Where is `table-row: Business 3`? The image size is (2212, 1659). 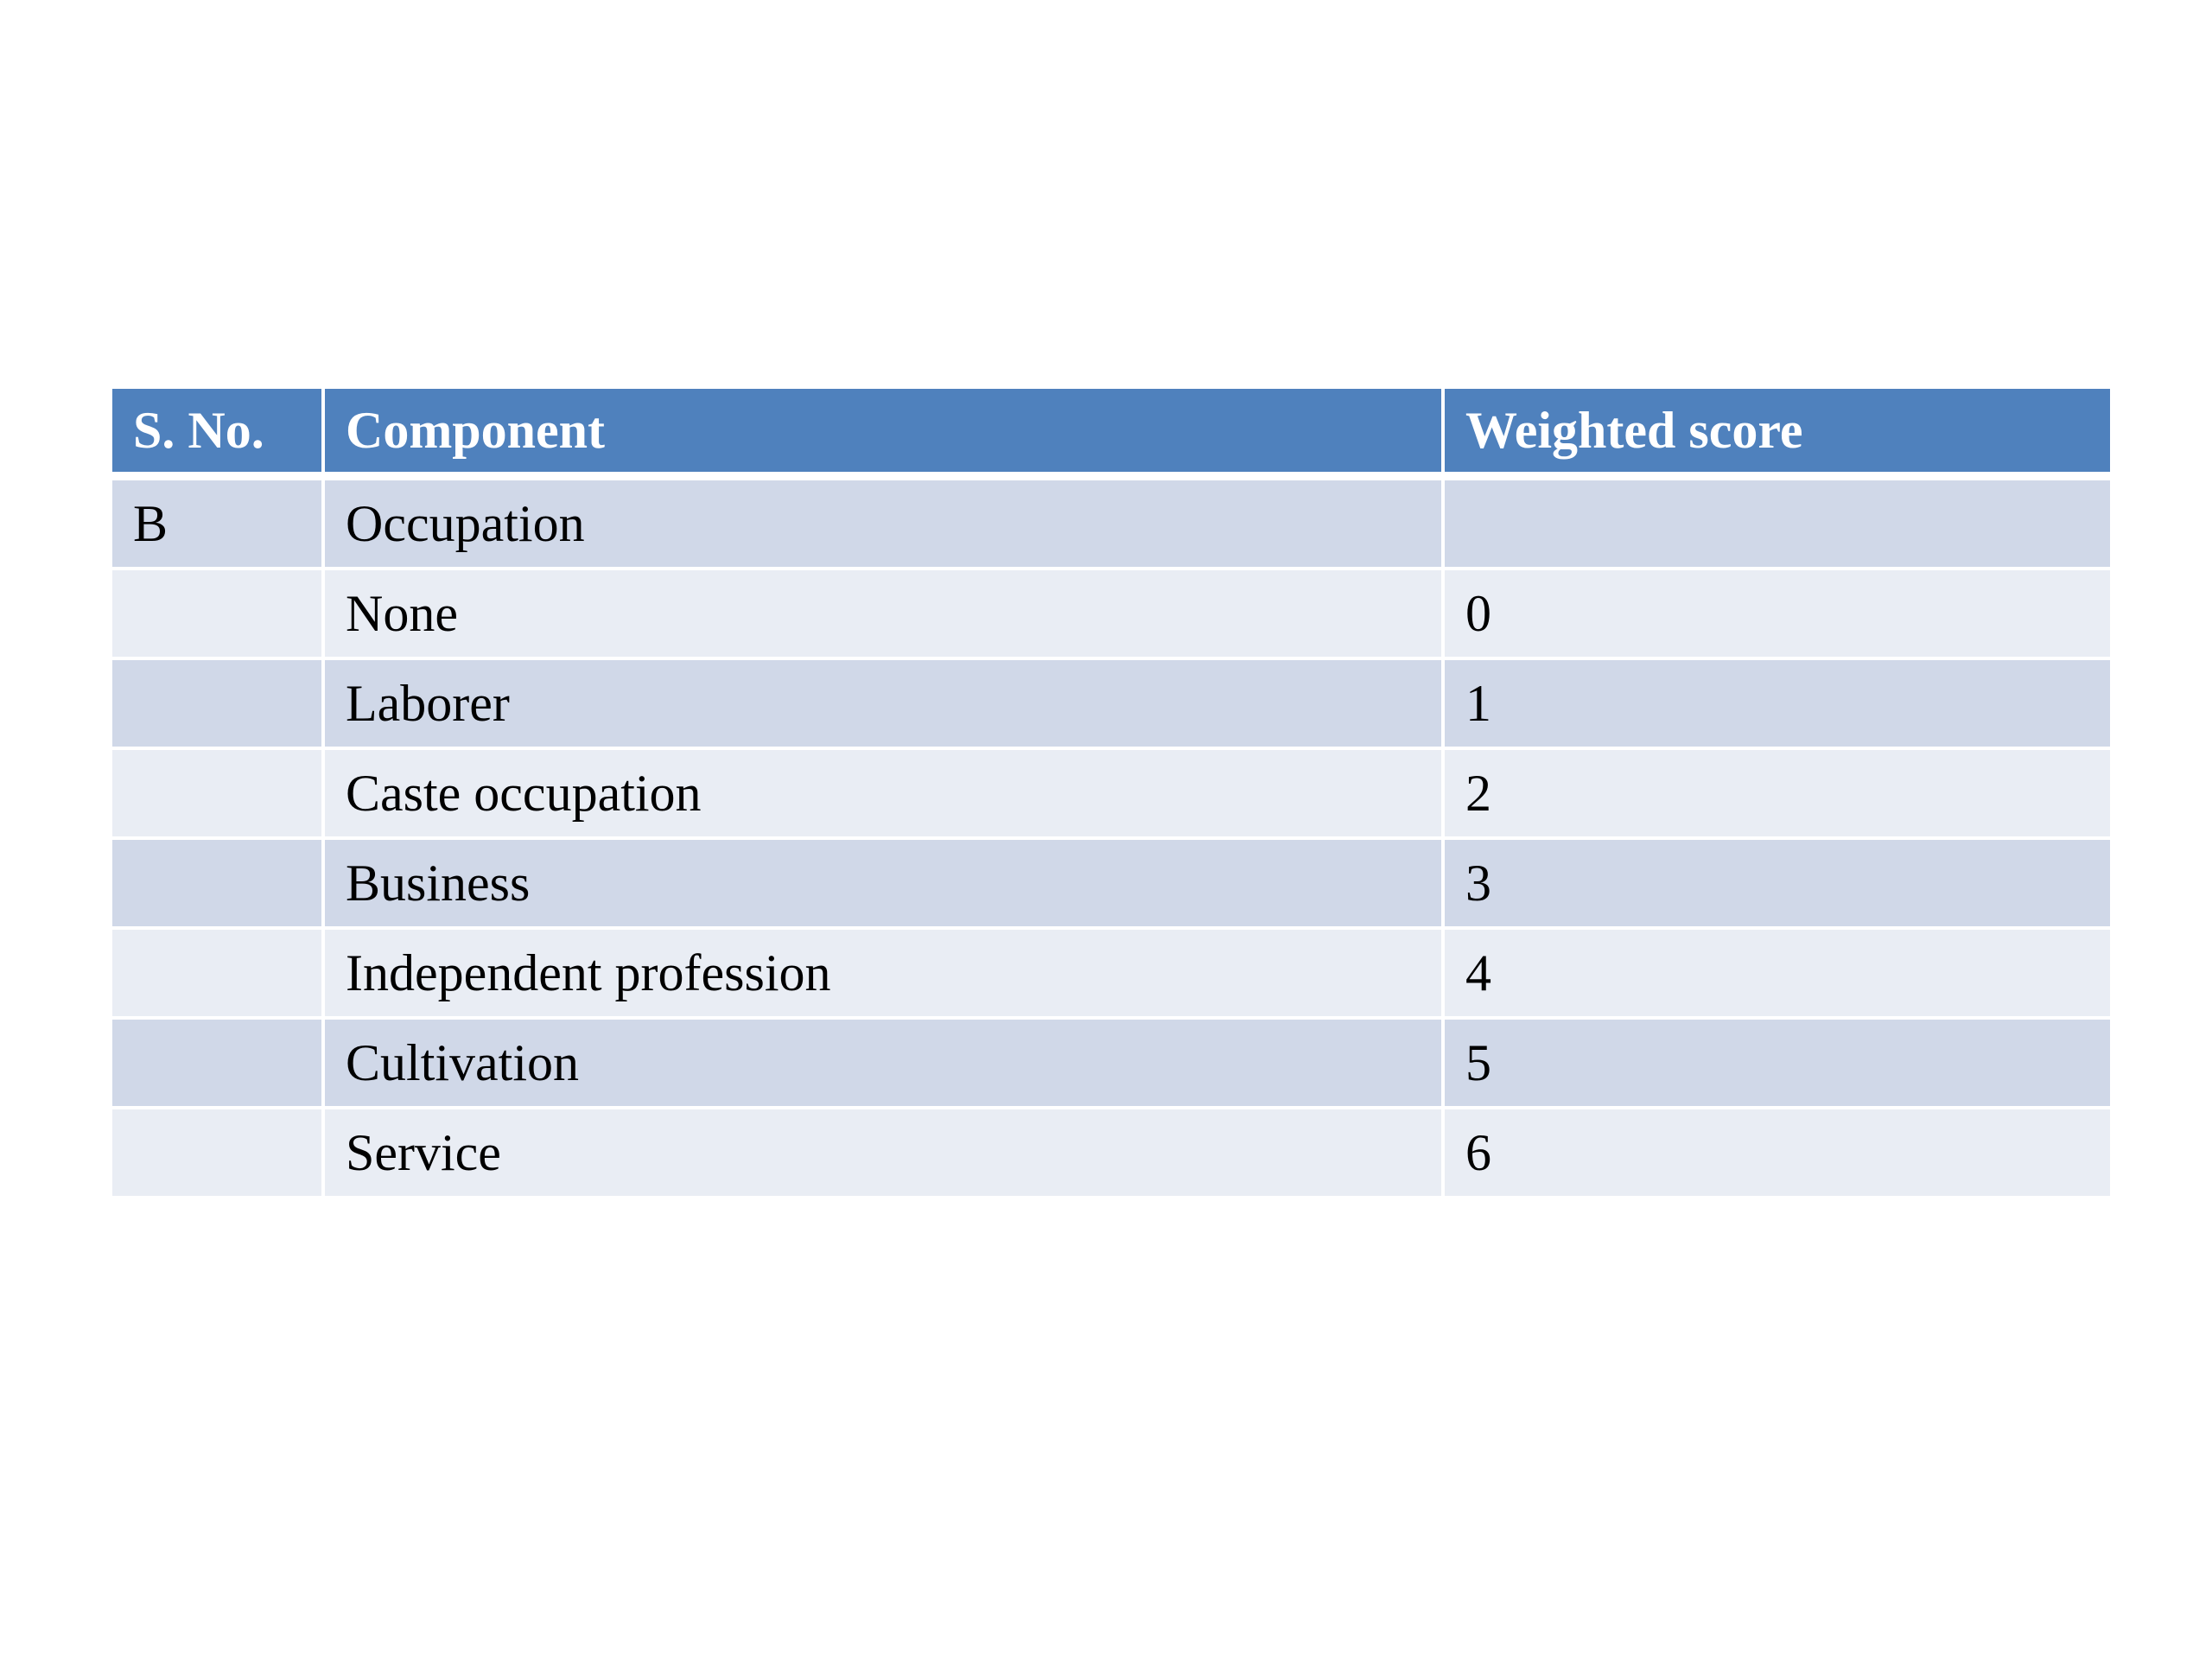
table-row: Business 3 is located at coordinates (1111, 884).